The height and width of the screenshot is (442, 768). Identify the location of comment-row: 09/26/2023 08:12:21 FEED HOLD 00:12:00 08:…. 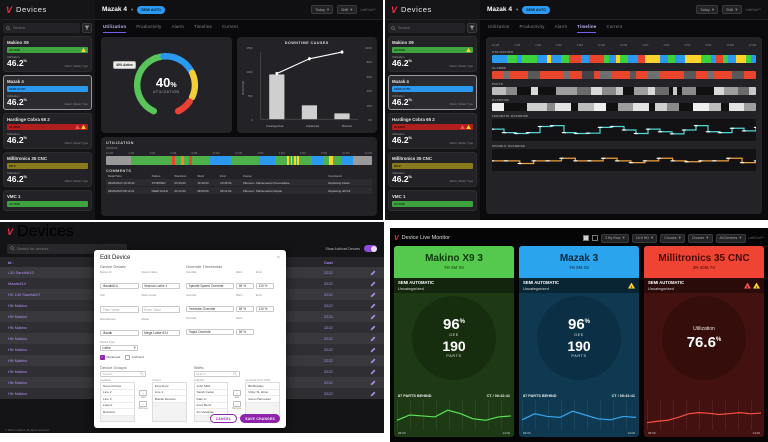
(239, 190).